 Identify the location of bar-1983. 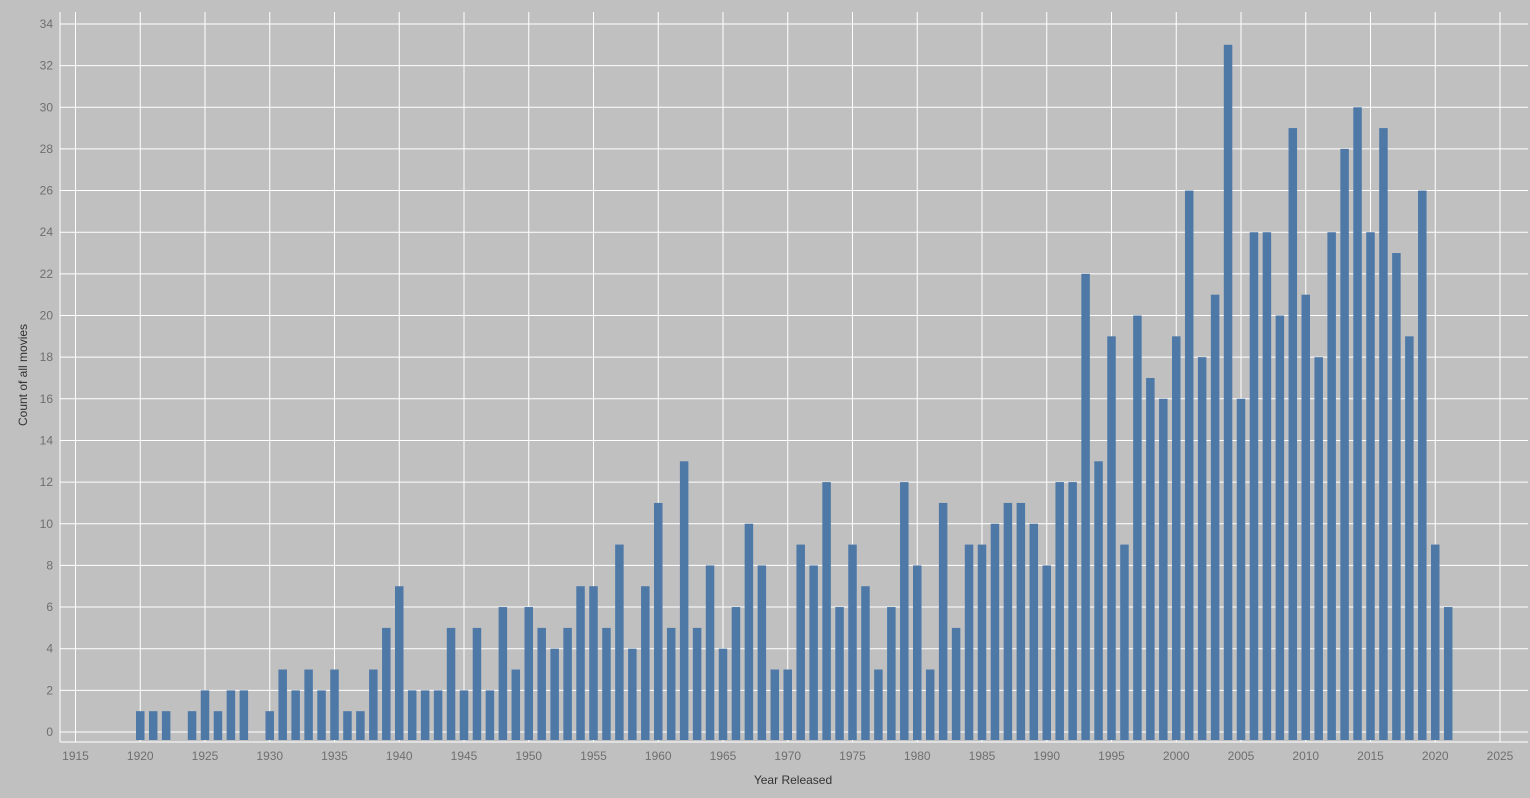
(956, 684).